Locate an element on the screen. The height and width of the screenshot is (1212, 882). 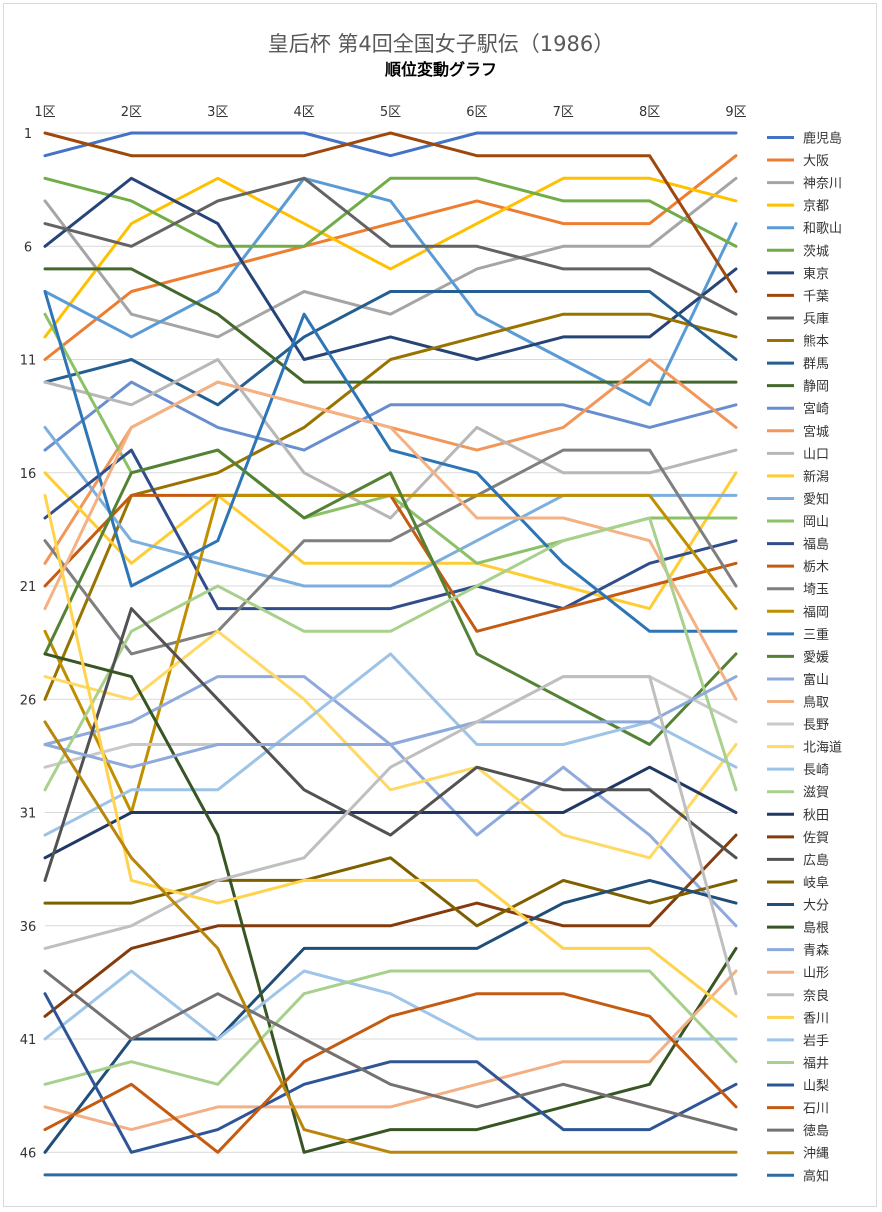
legend-label: 大阪 is located at coordinates (816, 161).